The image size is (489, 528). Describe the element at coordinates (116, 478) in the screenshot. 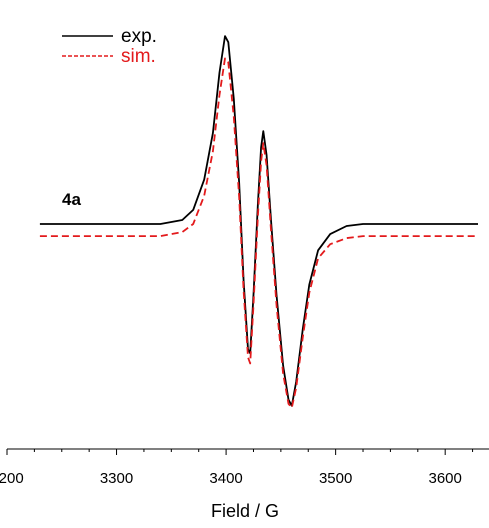

I see `x-tick-label: 3300` at that location.